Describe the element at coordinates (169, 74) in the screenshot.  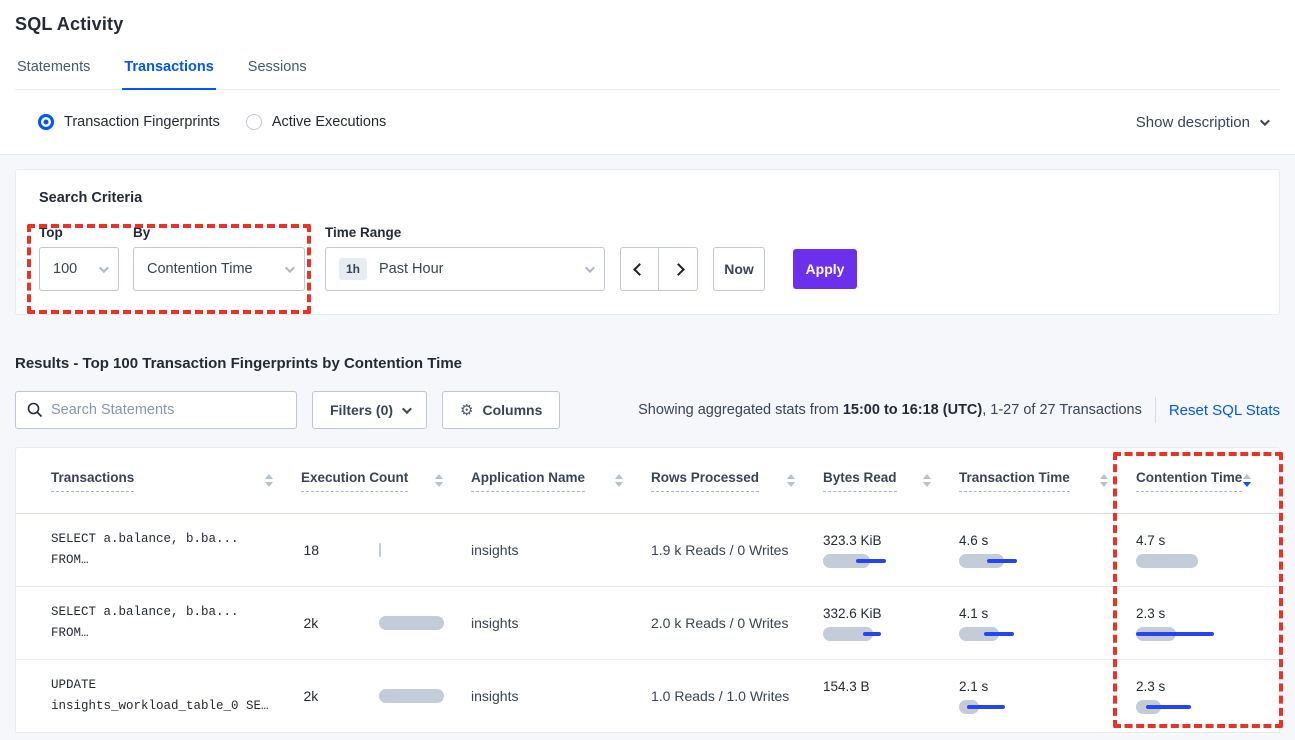
I see `tab-transactions: Transactions` at that location.